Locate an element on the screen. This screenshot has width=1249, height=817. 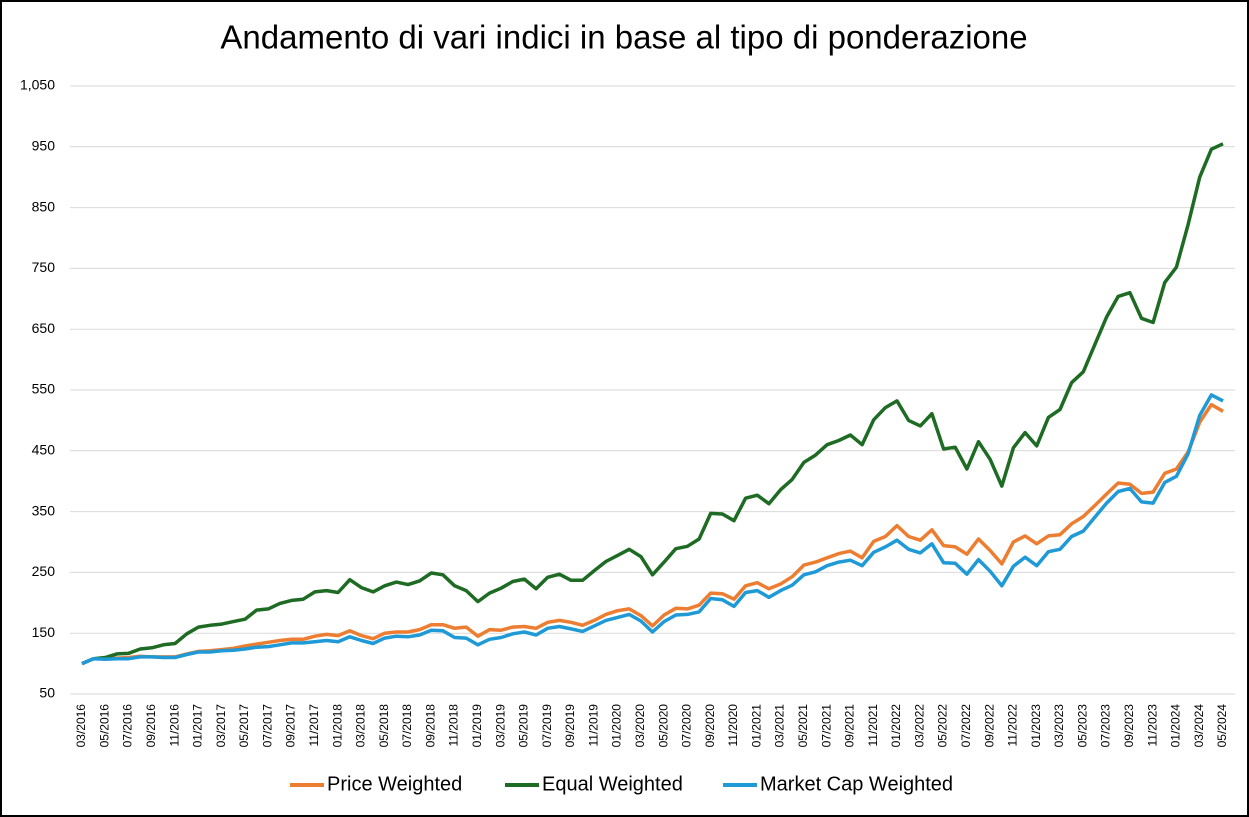
x-tick-label: 03/2019 is located at coordinates (500, 726).